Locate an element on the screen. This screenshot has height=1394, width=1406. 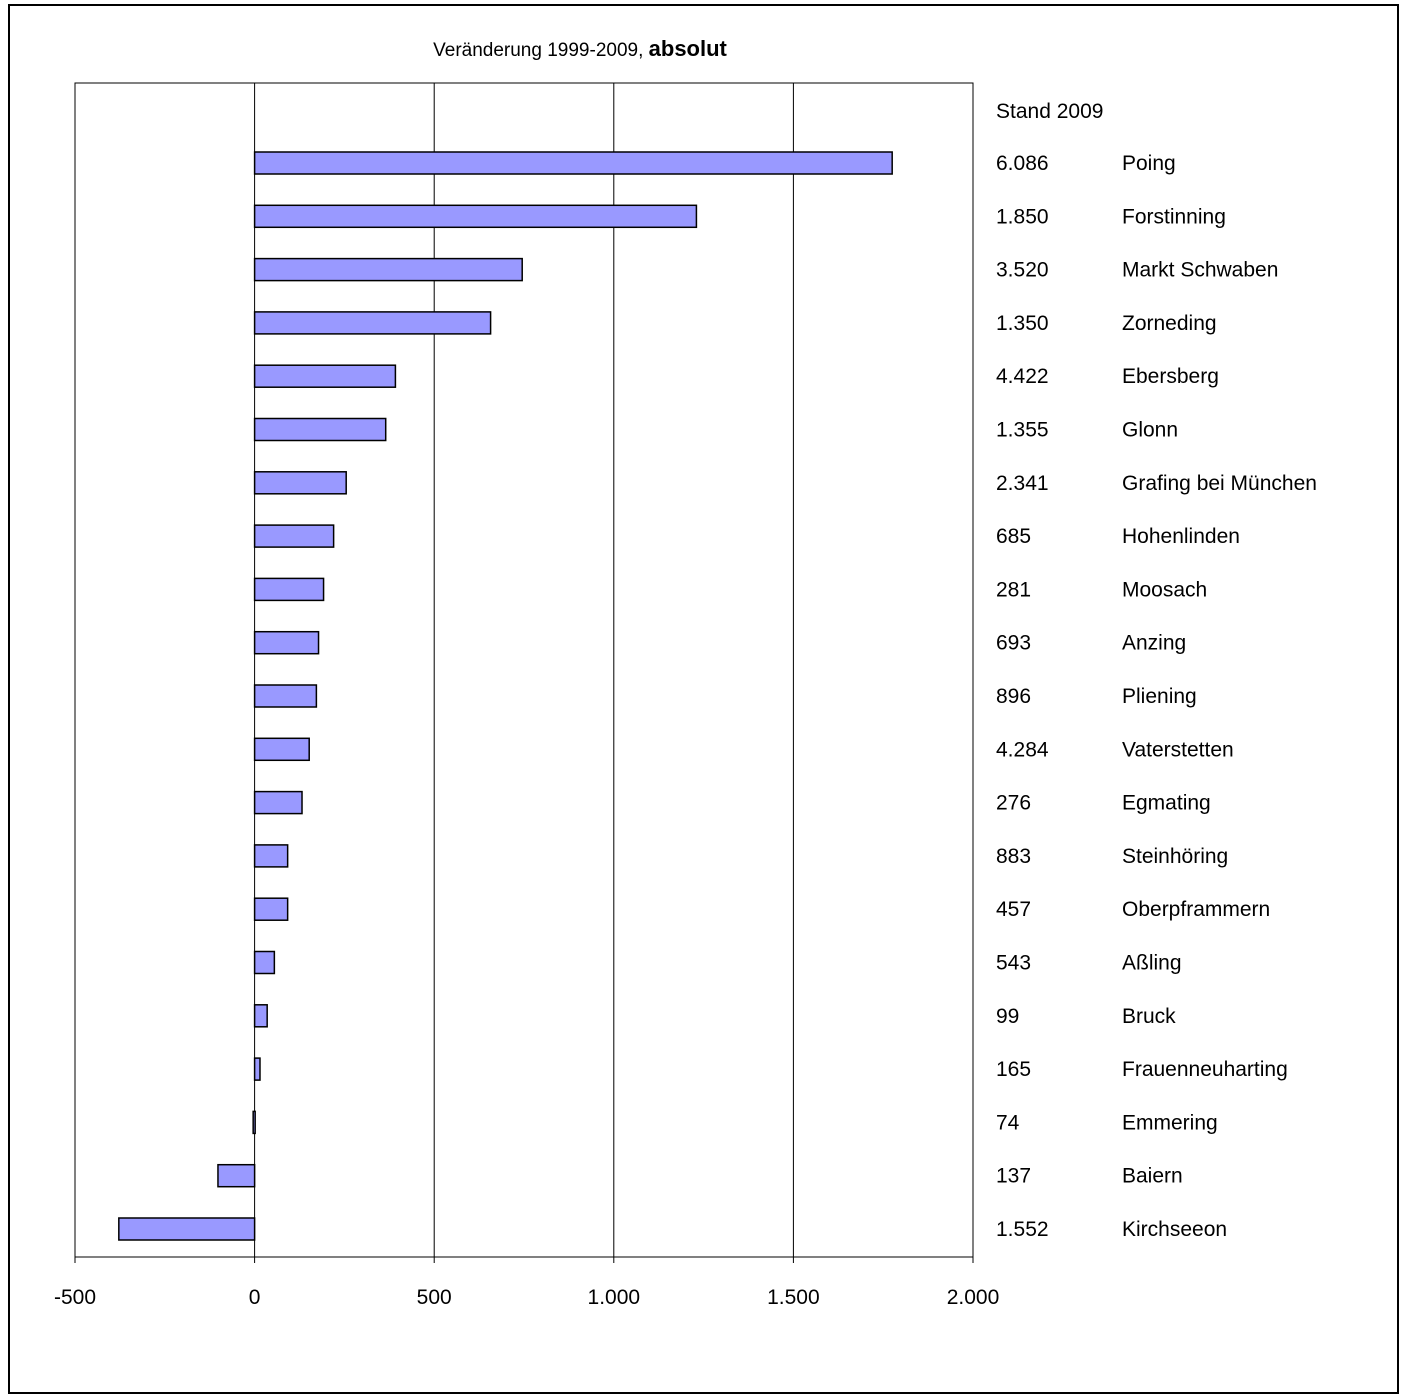
stand-value: 685 is located at coordinates (1013, 536).